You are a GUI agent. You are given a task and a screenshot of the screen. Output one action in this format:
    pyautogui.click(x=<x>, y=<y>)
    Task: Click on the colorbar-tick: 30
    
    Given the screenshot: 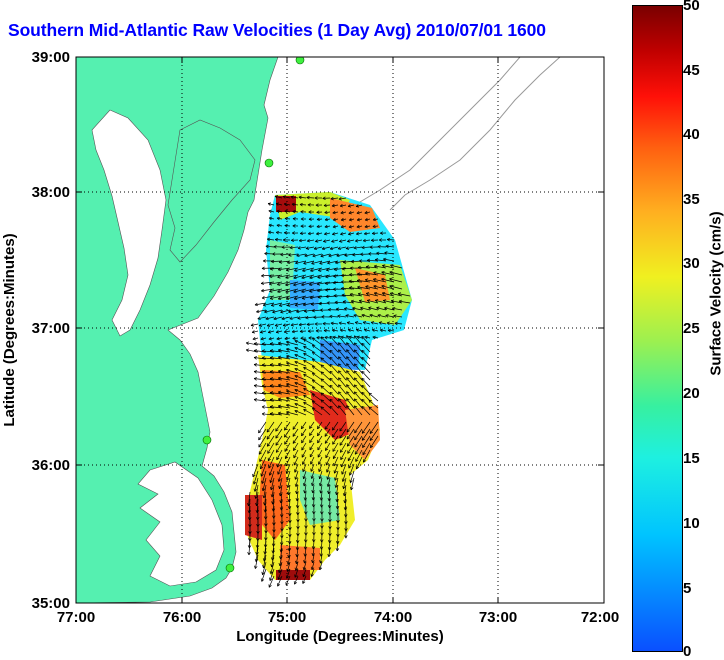 What is the action you would take?
    pyautogui.click(x=691, y=263)
    